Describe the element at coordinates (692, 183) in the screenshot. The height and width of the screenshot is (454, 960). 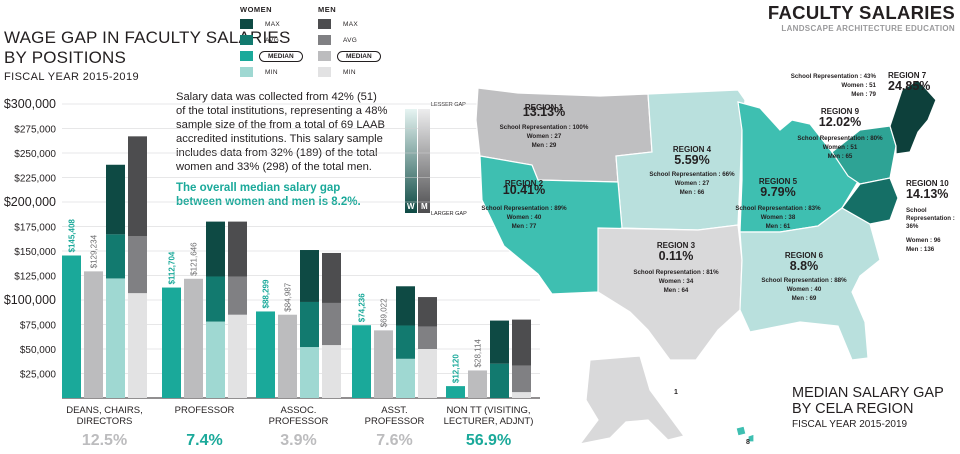
I see `region-women: Women : 27` at that location.